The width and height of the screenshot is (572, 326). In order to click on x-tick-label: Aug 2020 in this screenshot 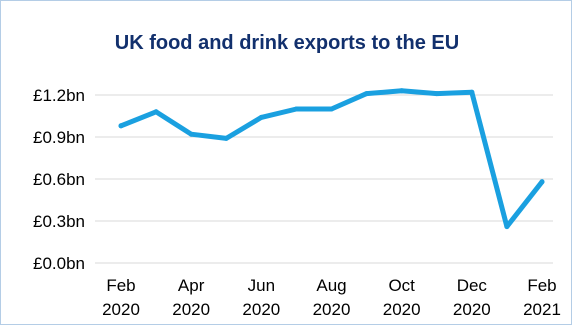, I will do `click(332, 297)`.